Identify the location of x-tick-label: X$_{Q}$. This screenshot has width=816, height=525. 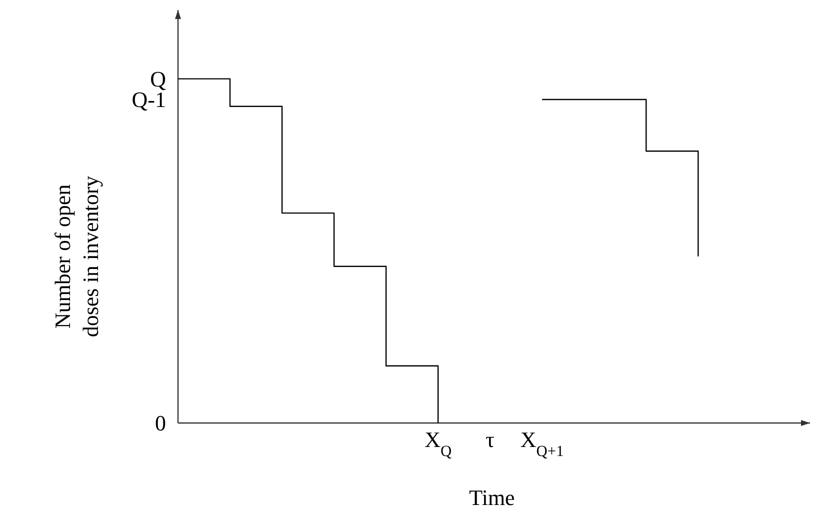
(438, 443).